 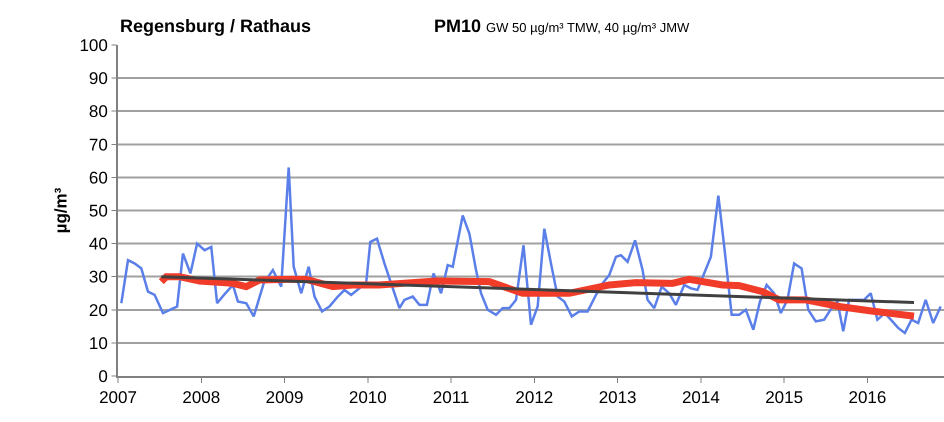 I want to click on x-tick-label: 2011, so click(x=451, y=398).